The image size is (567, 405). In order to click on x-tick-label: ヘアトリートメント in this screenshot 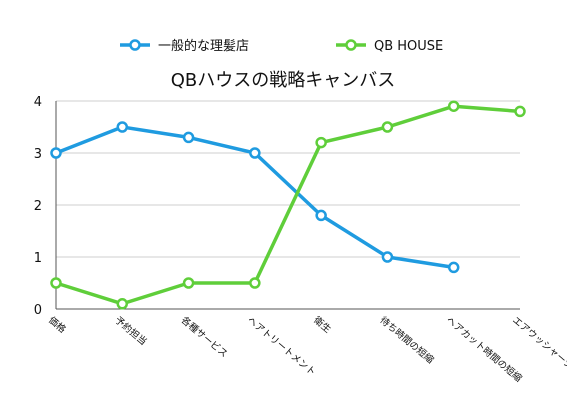, I will do `click(281, 346)`.